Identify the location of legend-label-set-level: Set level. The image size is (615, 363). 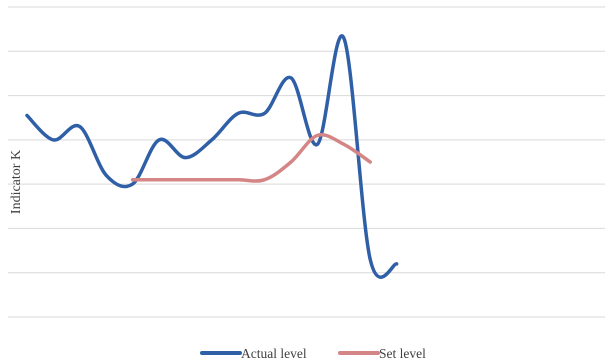
(402, 353).